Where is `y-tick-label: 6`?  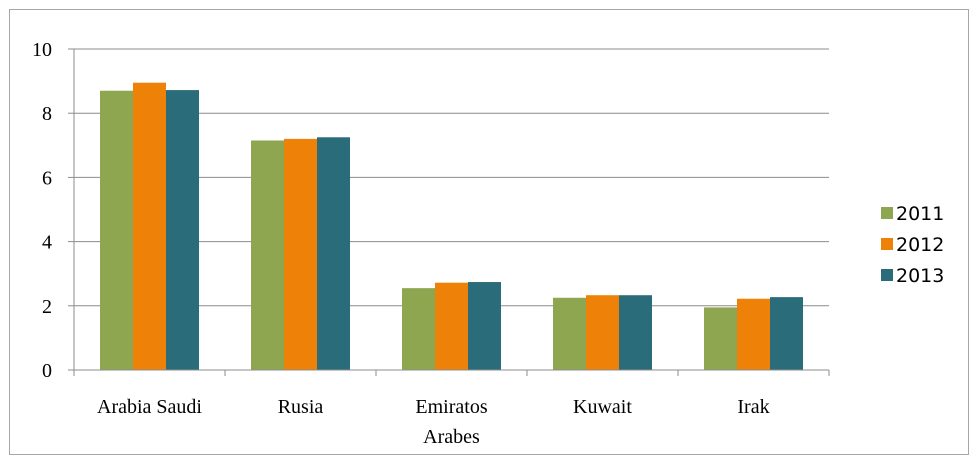 y-tick-label: 6 is located at coordinates (47, 178).